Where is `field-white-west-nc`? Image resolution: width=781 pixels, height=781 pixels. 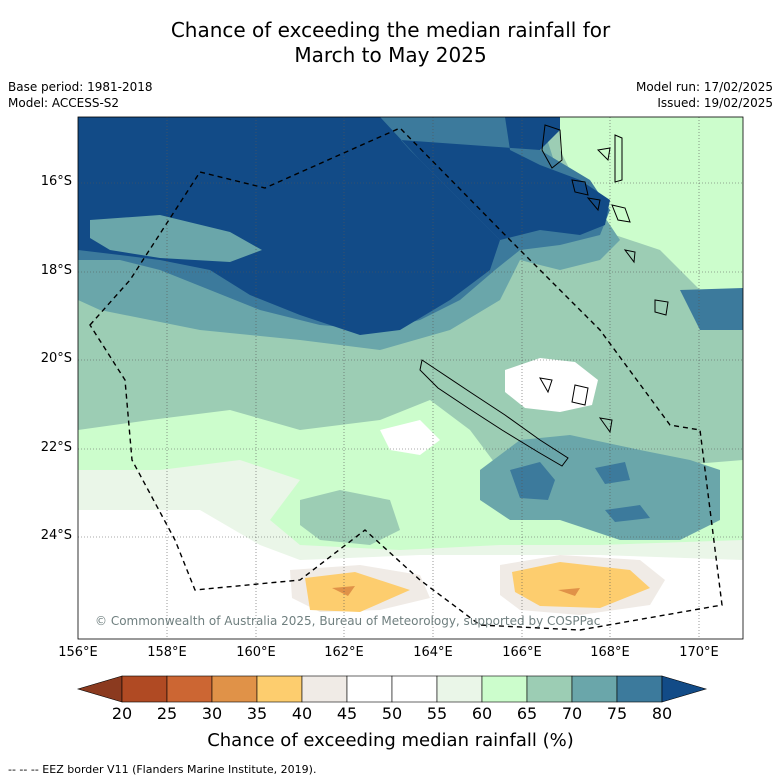 field-white-west-nc is located at coordinates (410, 437).